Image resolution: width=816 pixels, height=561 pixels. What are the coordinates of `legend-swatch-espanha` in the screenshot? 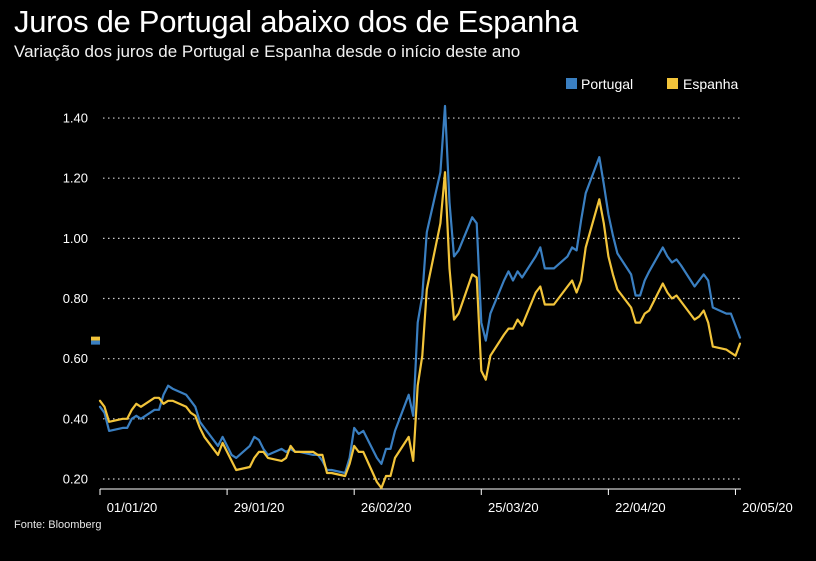 It's located at (672, 83).